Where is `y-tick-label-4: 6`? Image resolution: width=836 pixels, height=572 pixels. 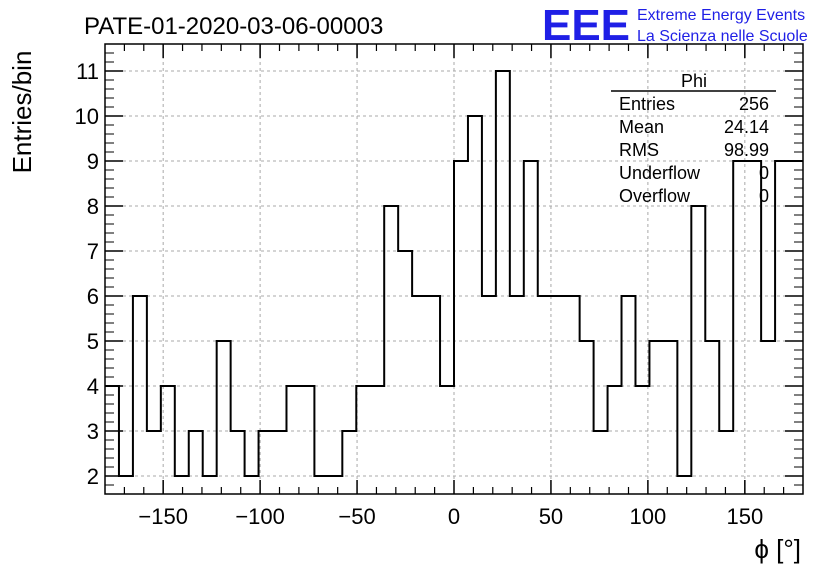 y-tick-label-4: 6 is located at coordinates (93, 296).